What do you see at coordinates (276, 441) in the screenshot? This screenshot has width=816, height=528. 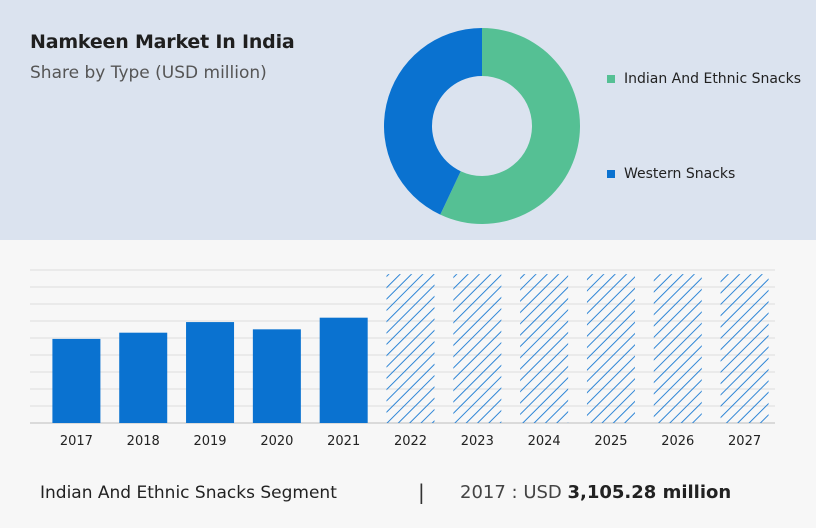 I see `x-tick-label: 2020` at bounding box center [276, 441].